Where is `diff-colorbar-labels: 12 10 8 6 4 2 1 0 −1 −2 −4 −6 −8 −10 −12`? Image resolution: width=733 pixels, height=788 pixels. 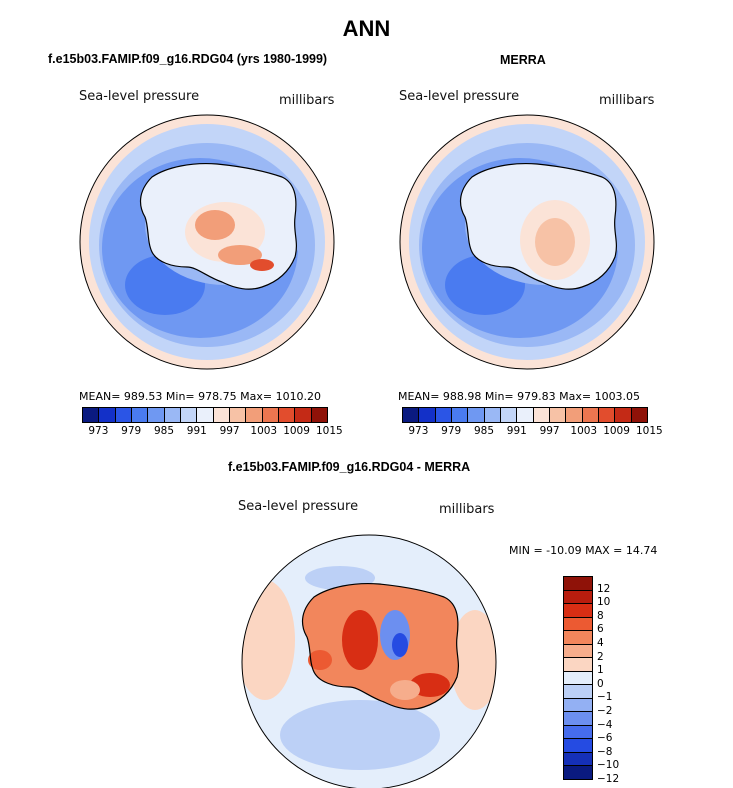 diff-colorbar-labels: 12 10 8 6 4 2 1 0 −1 −2 −4 −6 −8 −10 −12 is located at coordinates (617, 680).